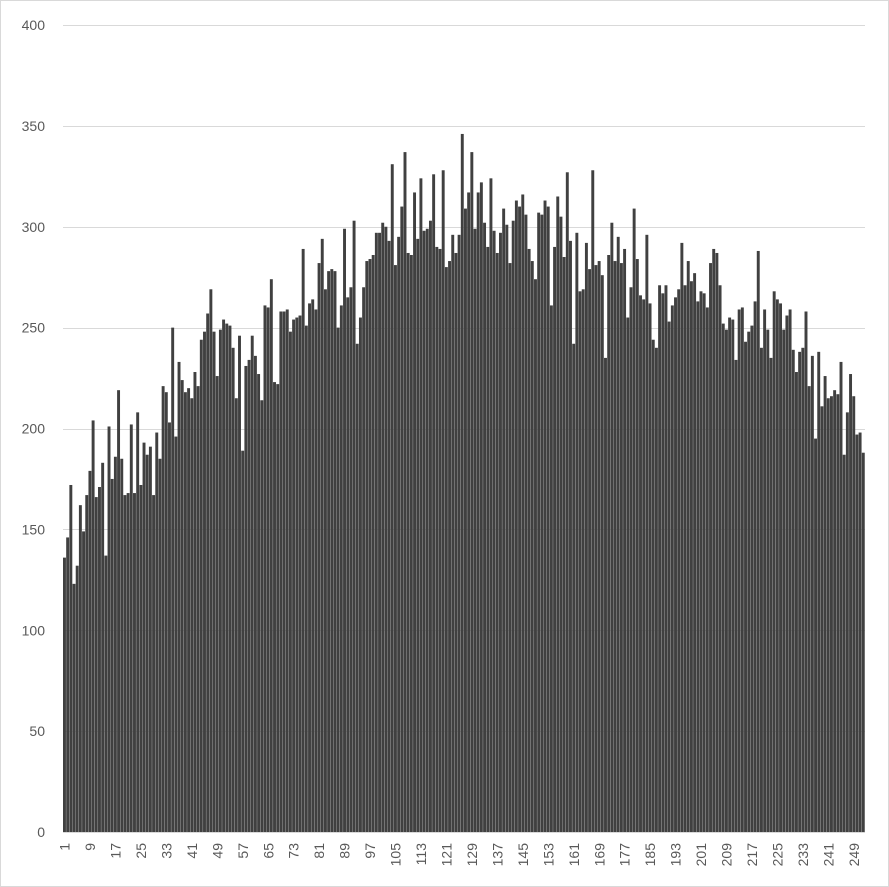 The height and width of the screenshot is (887, 889). Describe the element at coordinates (727, 855) in the screenshot. I see `x-tick-label: 209` at that location.